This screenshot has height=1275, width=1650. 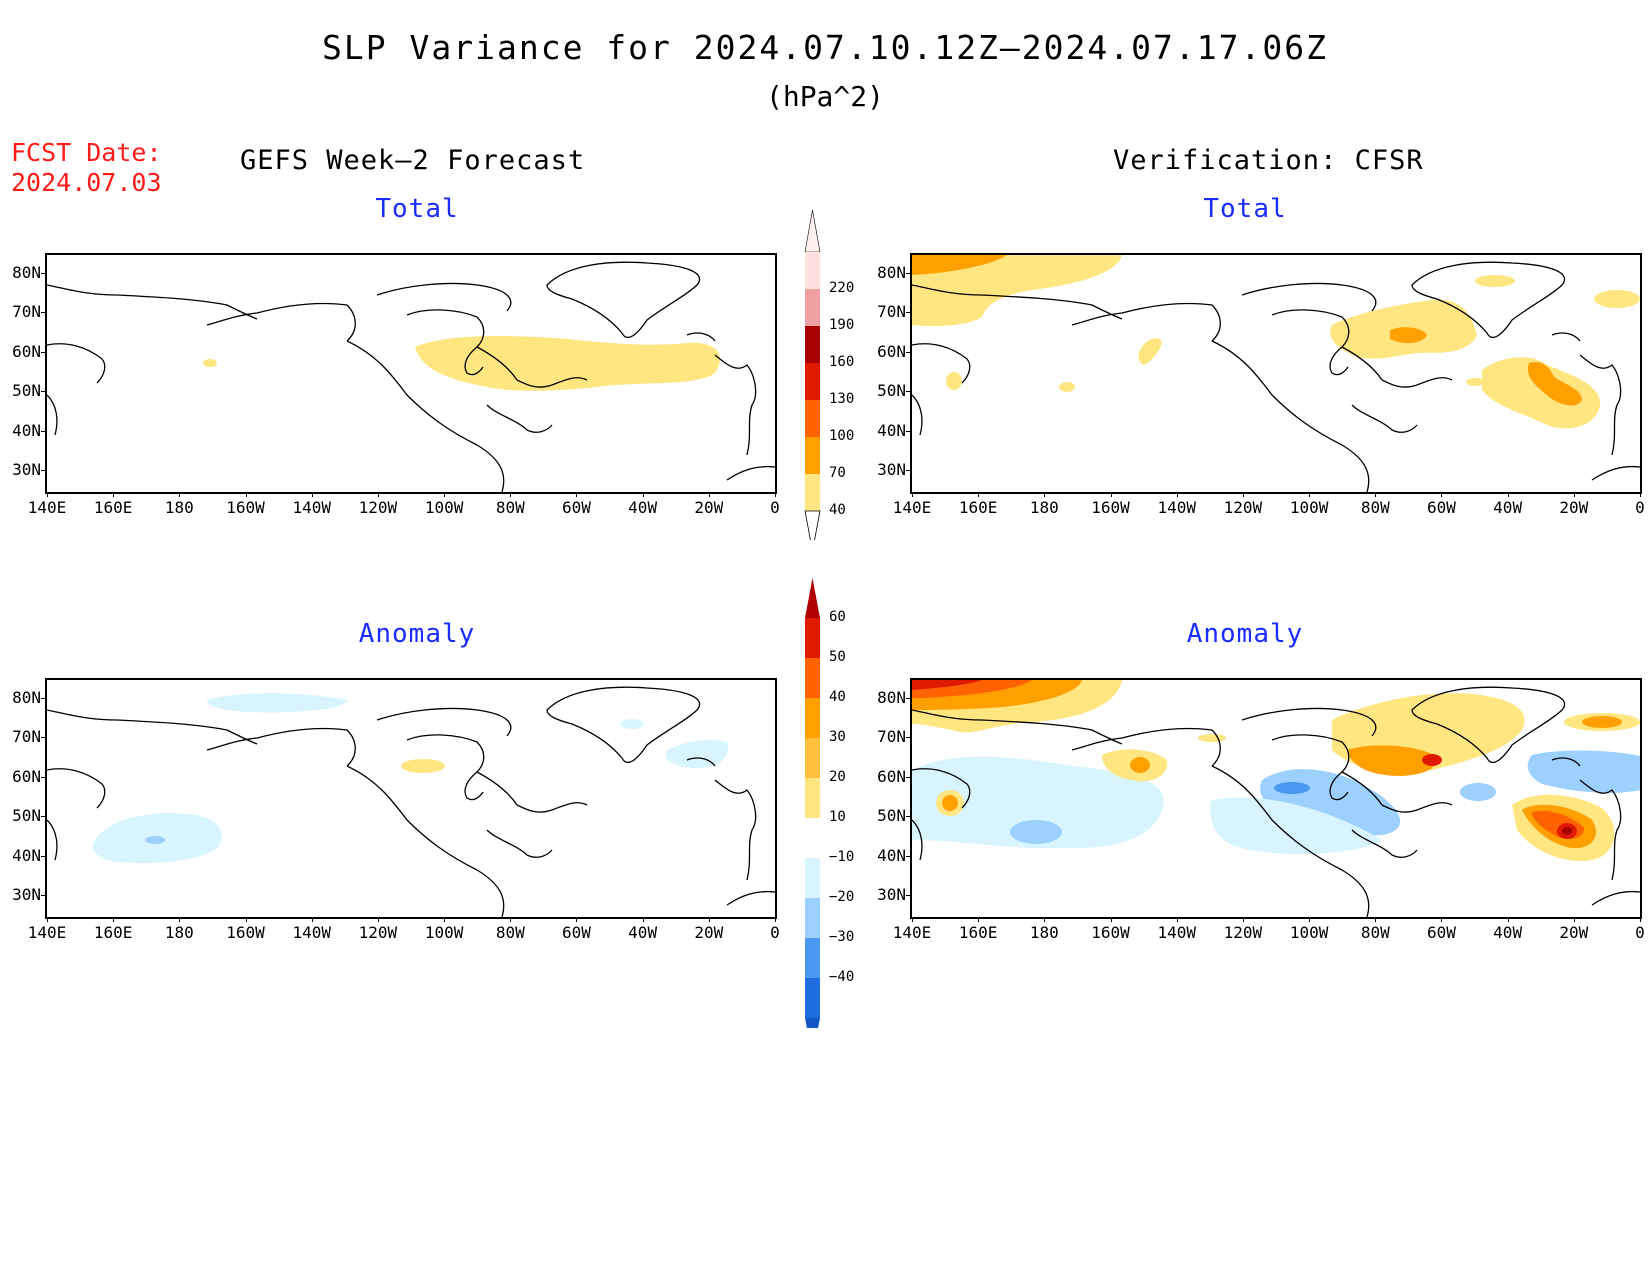 I want to click on shading-verif-total, so click(x=1276, y=342).